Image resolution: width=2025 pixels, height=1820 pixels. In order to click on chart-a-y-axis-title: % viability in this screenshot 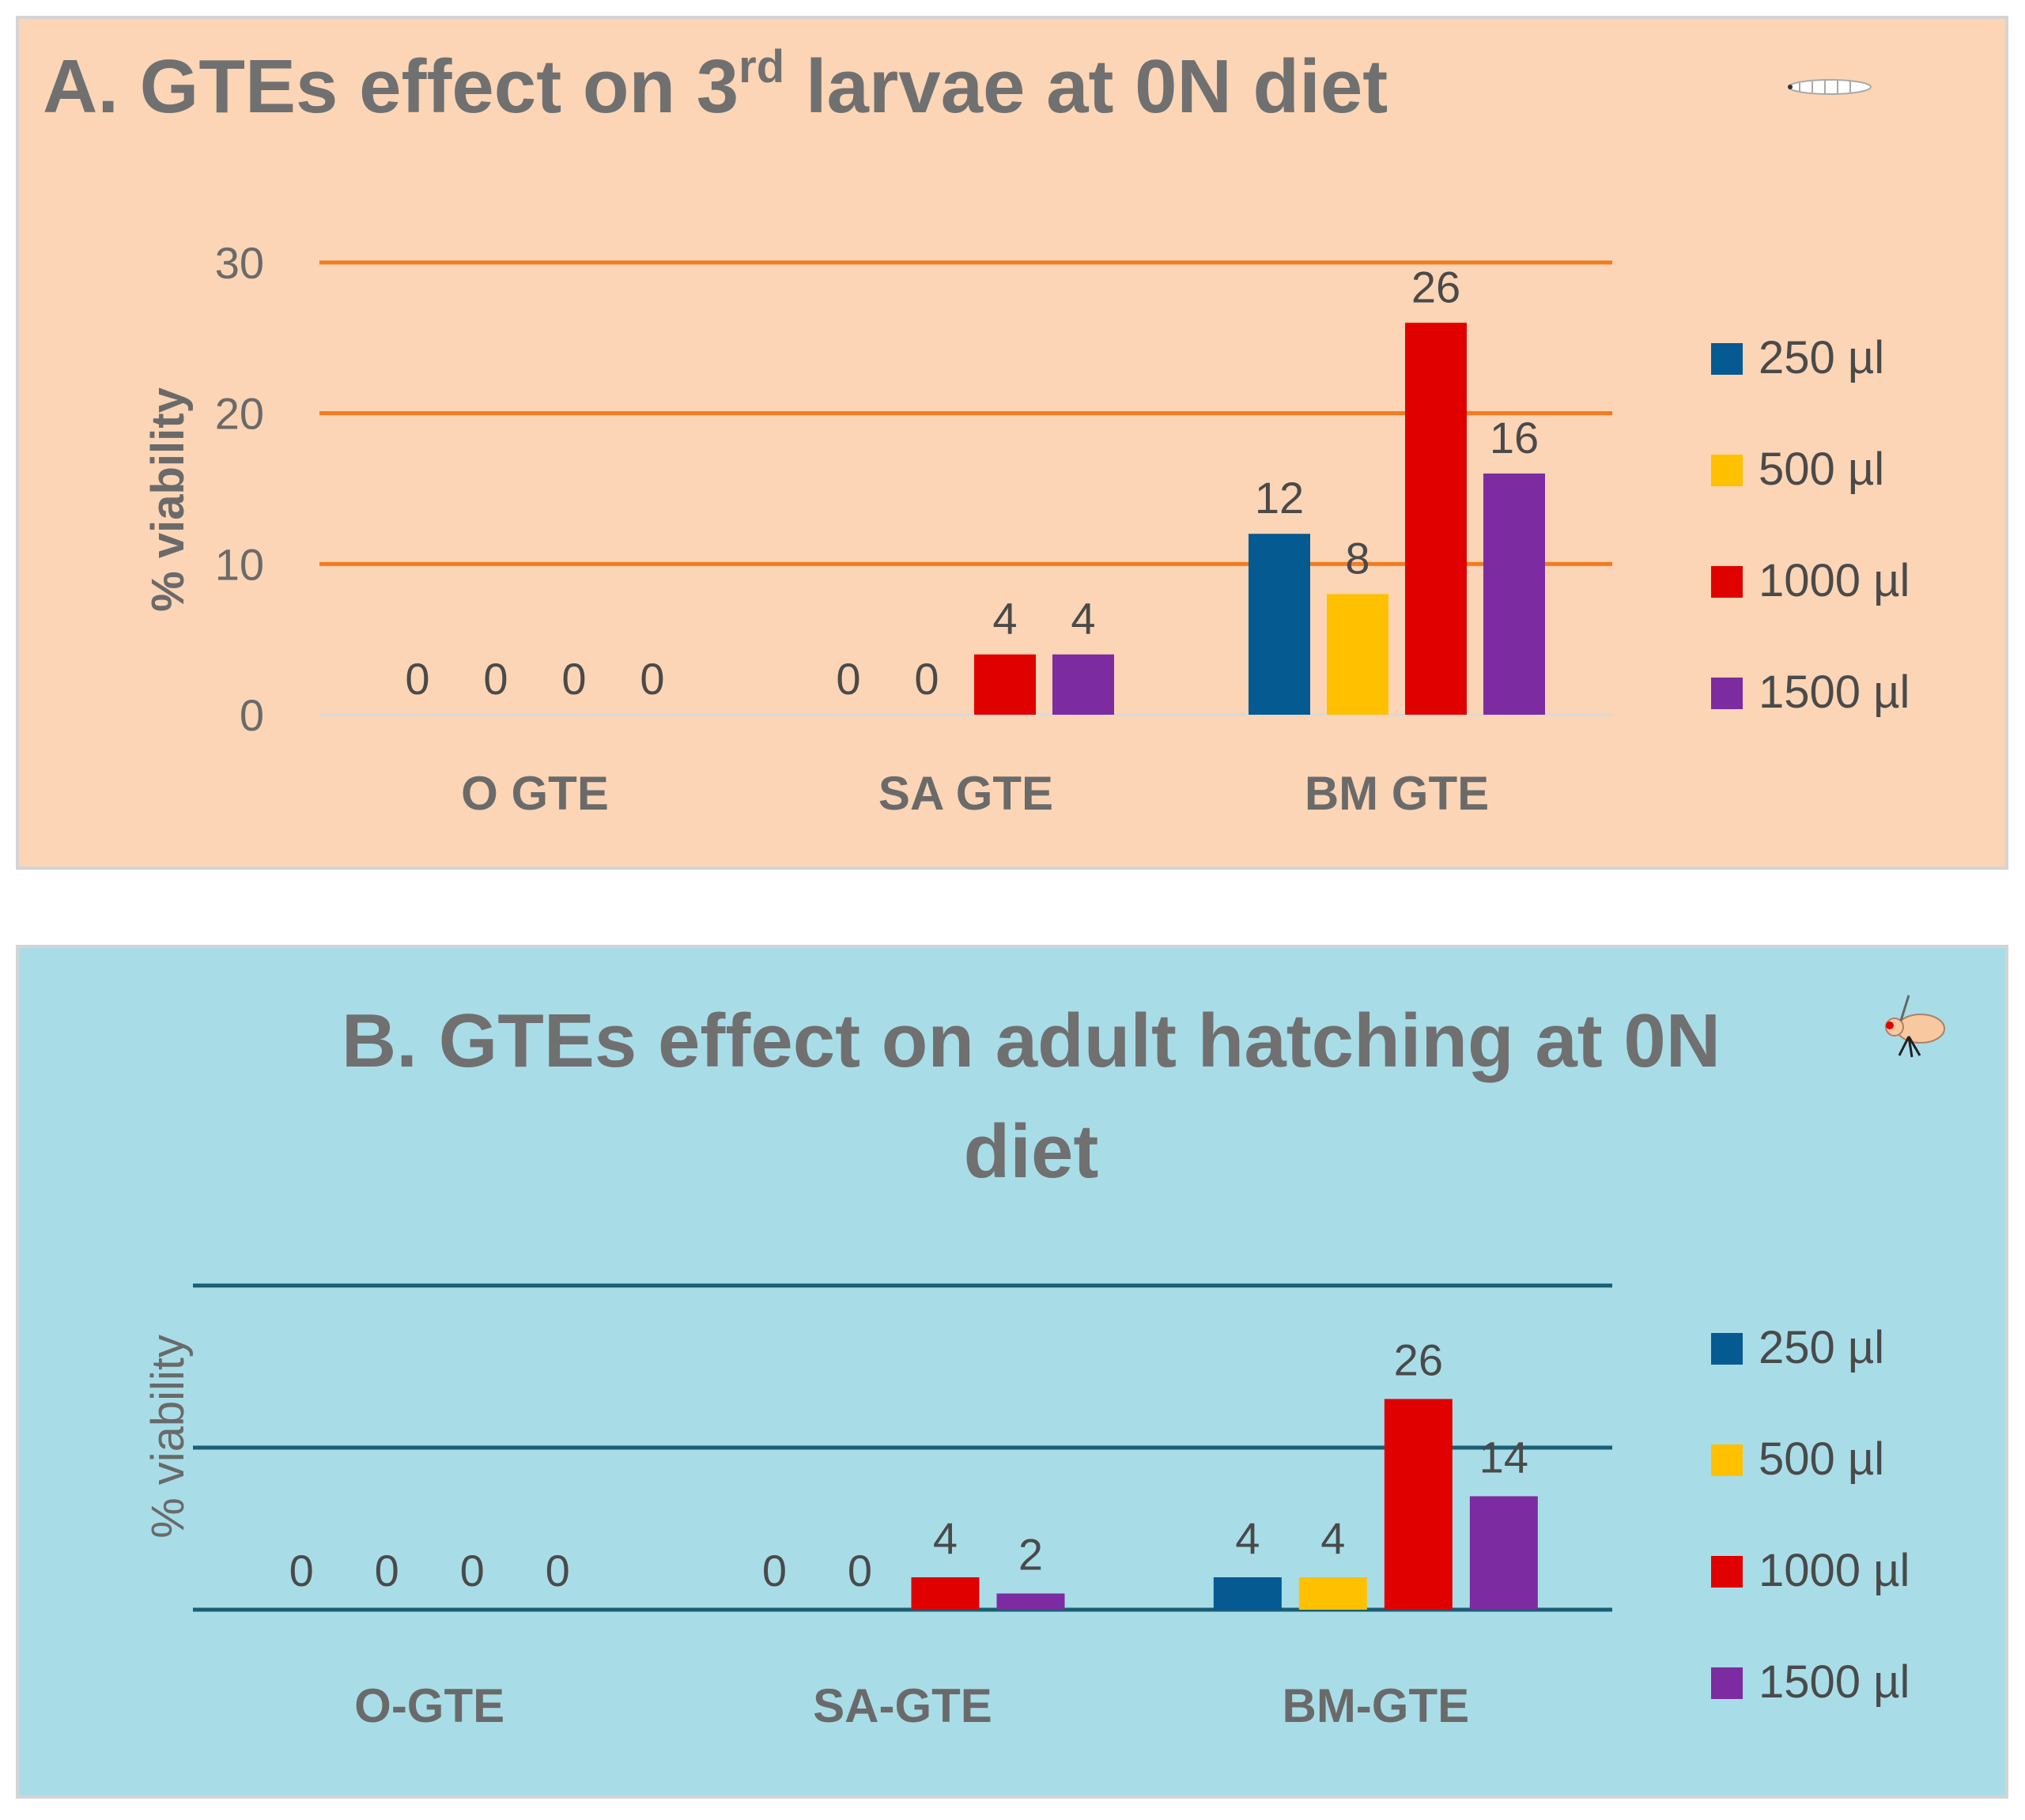, I will do `click(168, 499)`.